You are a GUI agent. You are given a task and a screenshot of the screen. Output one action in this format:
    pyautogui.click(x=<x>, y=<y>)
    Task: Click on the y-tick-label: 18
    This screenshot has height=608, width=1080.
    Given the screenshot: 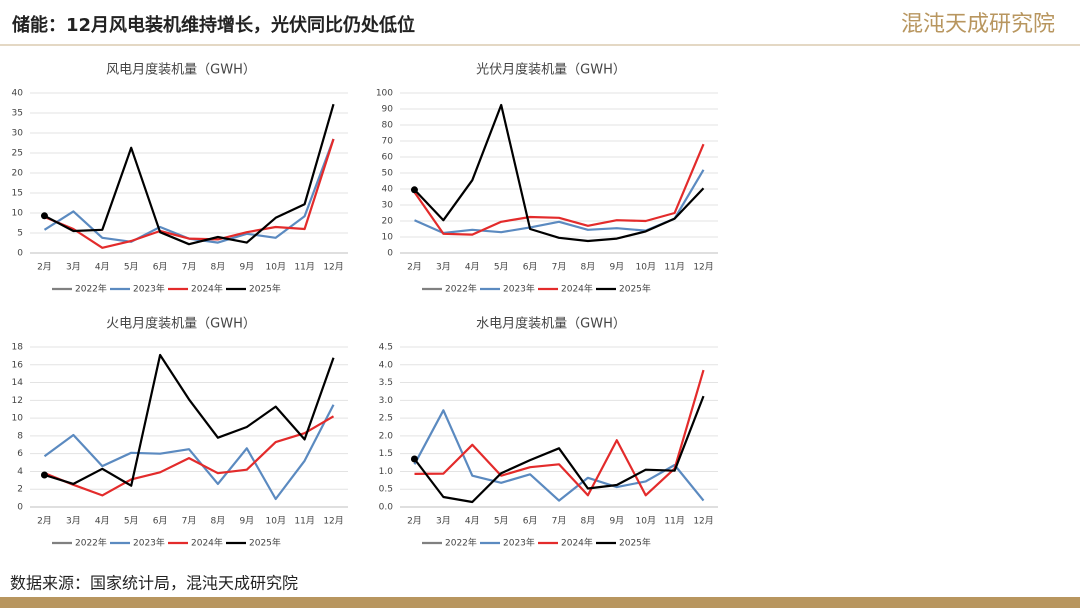 What is the action you would take?
    pyautogui.click(x=18, y=348)
    